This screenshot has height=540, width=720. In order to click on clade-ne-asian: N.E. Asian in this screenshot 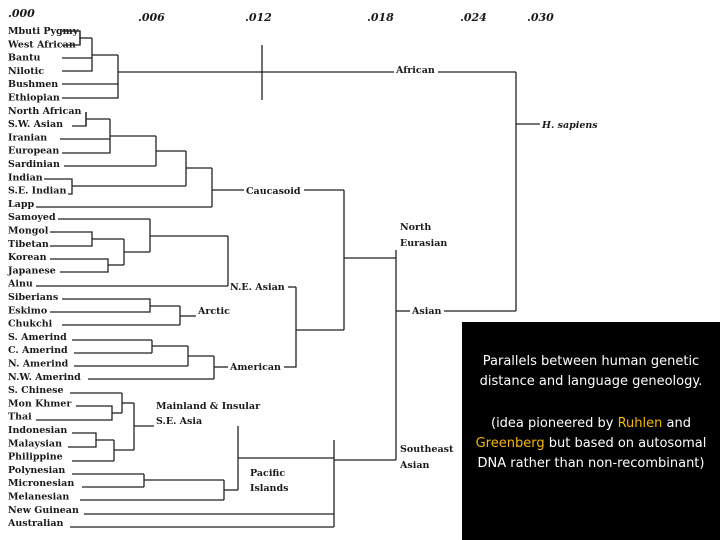, I will do `click(257, 287)`.